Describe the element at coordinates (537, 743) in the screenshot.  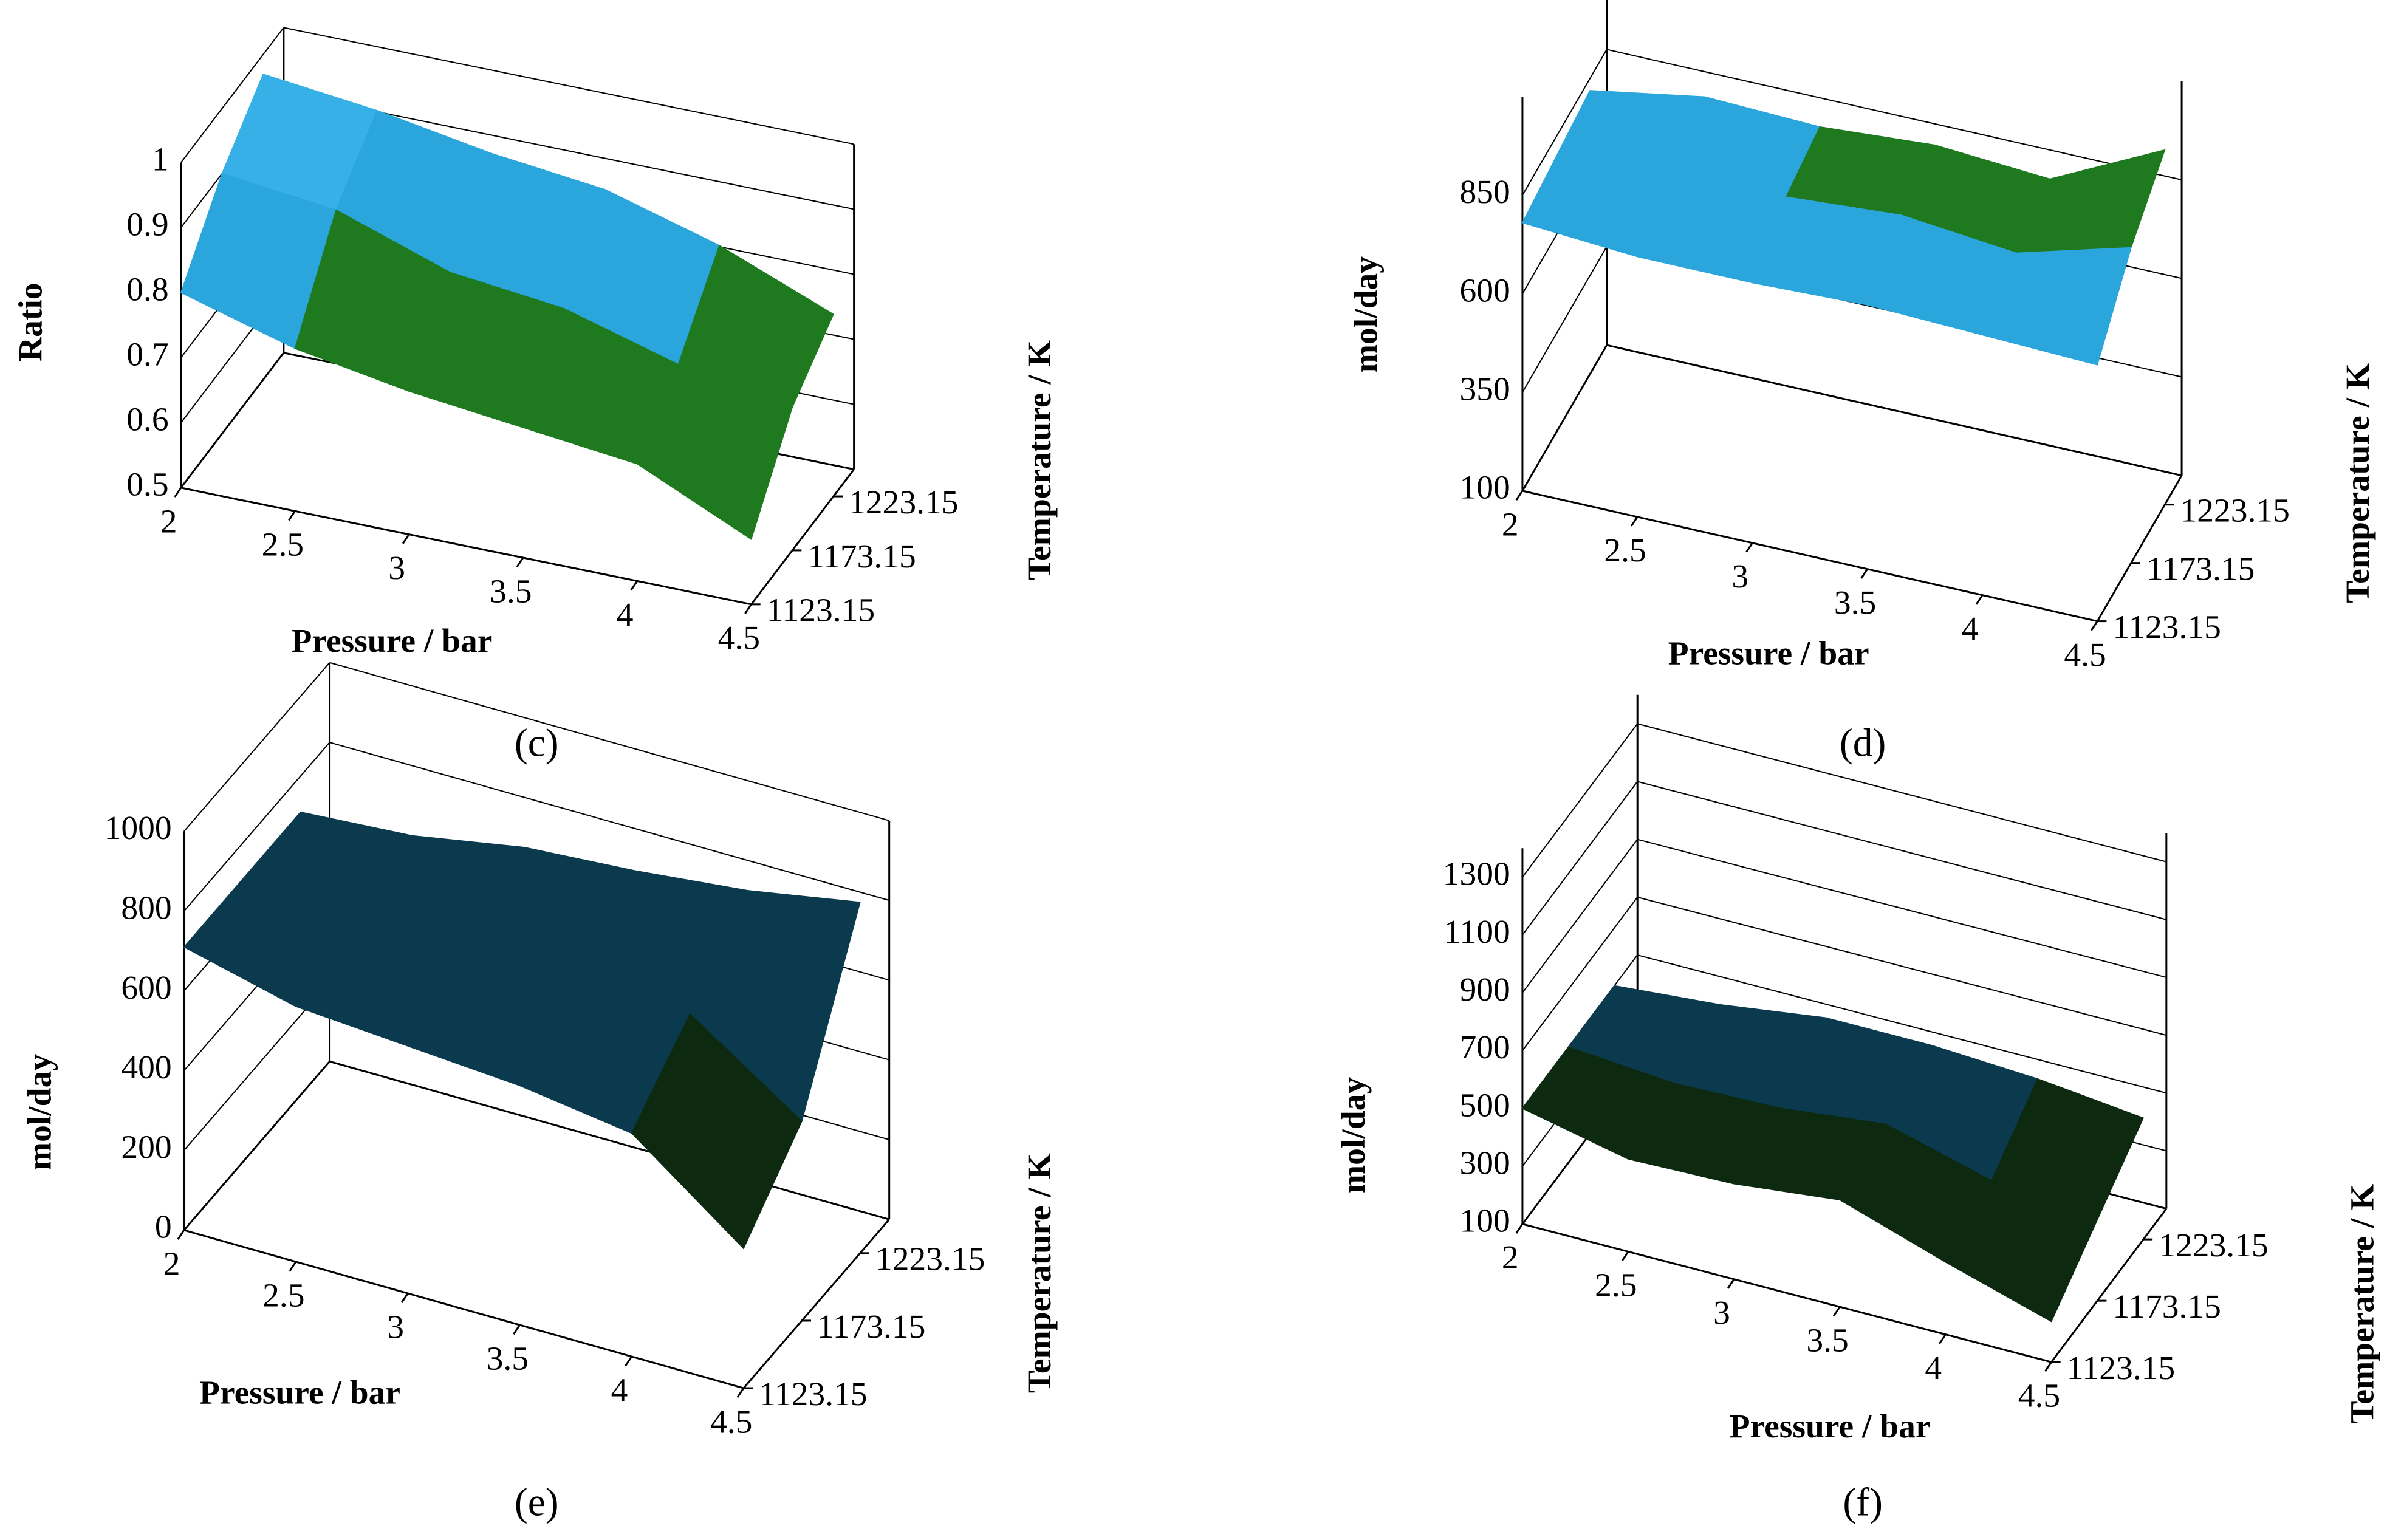
I see `panel-label: (c)` at that location.